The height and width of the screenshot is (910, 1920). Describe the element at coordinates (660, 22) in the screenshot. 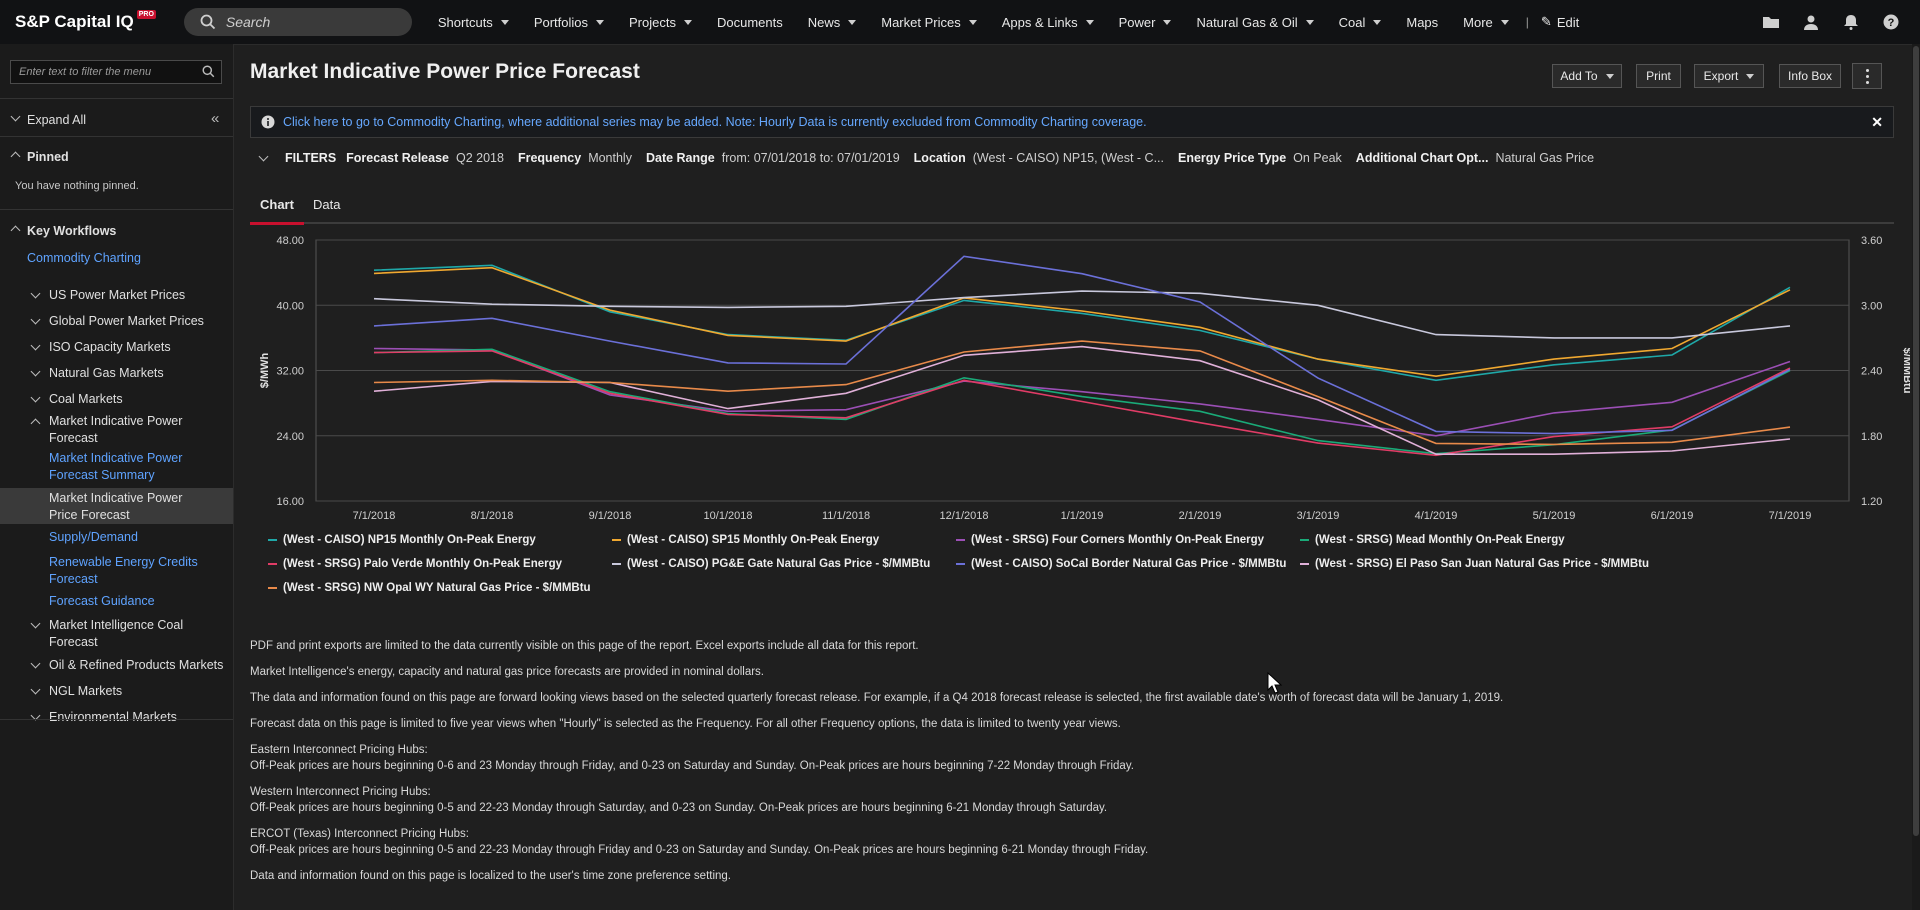

I see `nav-projects: Projects` at that location.